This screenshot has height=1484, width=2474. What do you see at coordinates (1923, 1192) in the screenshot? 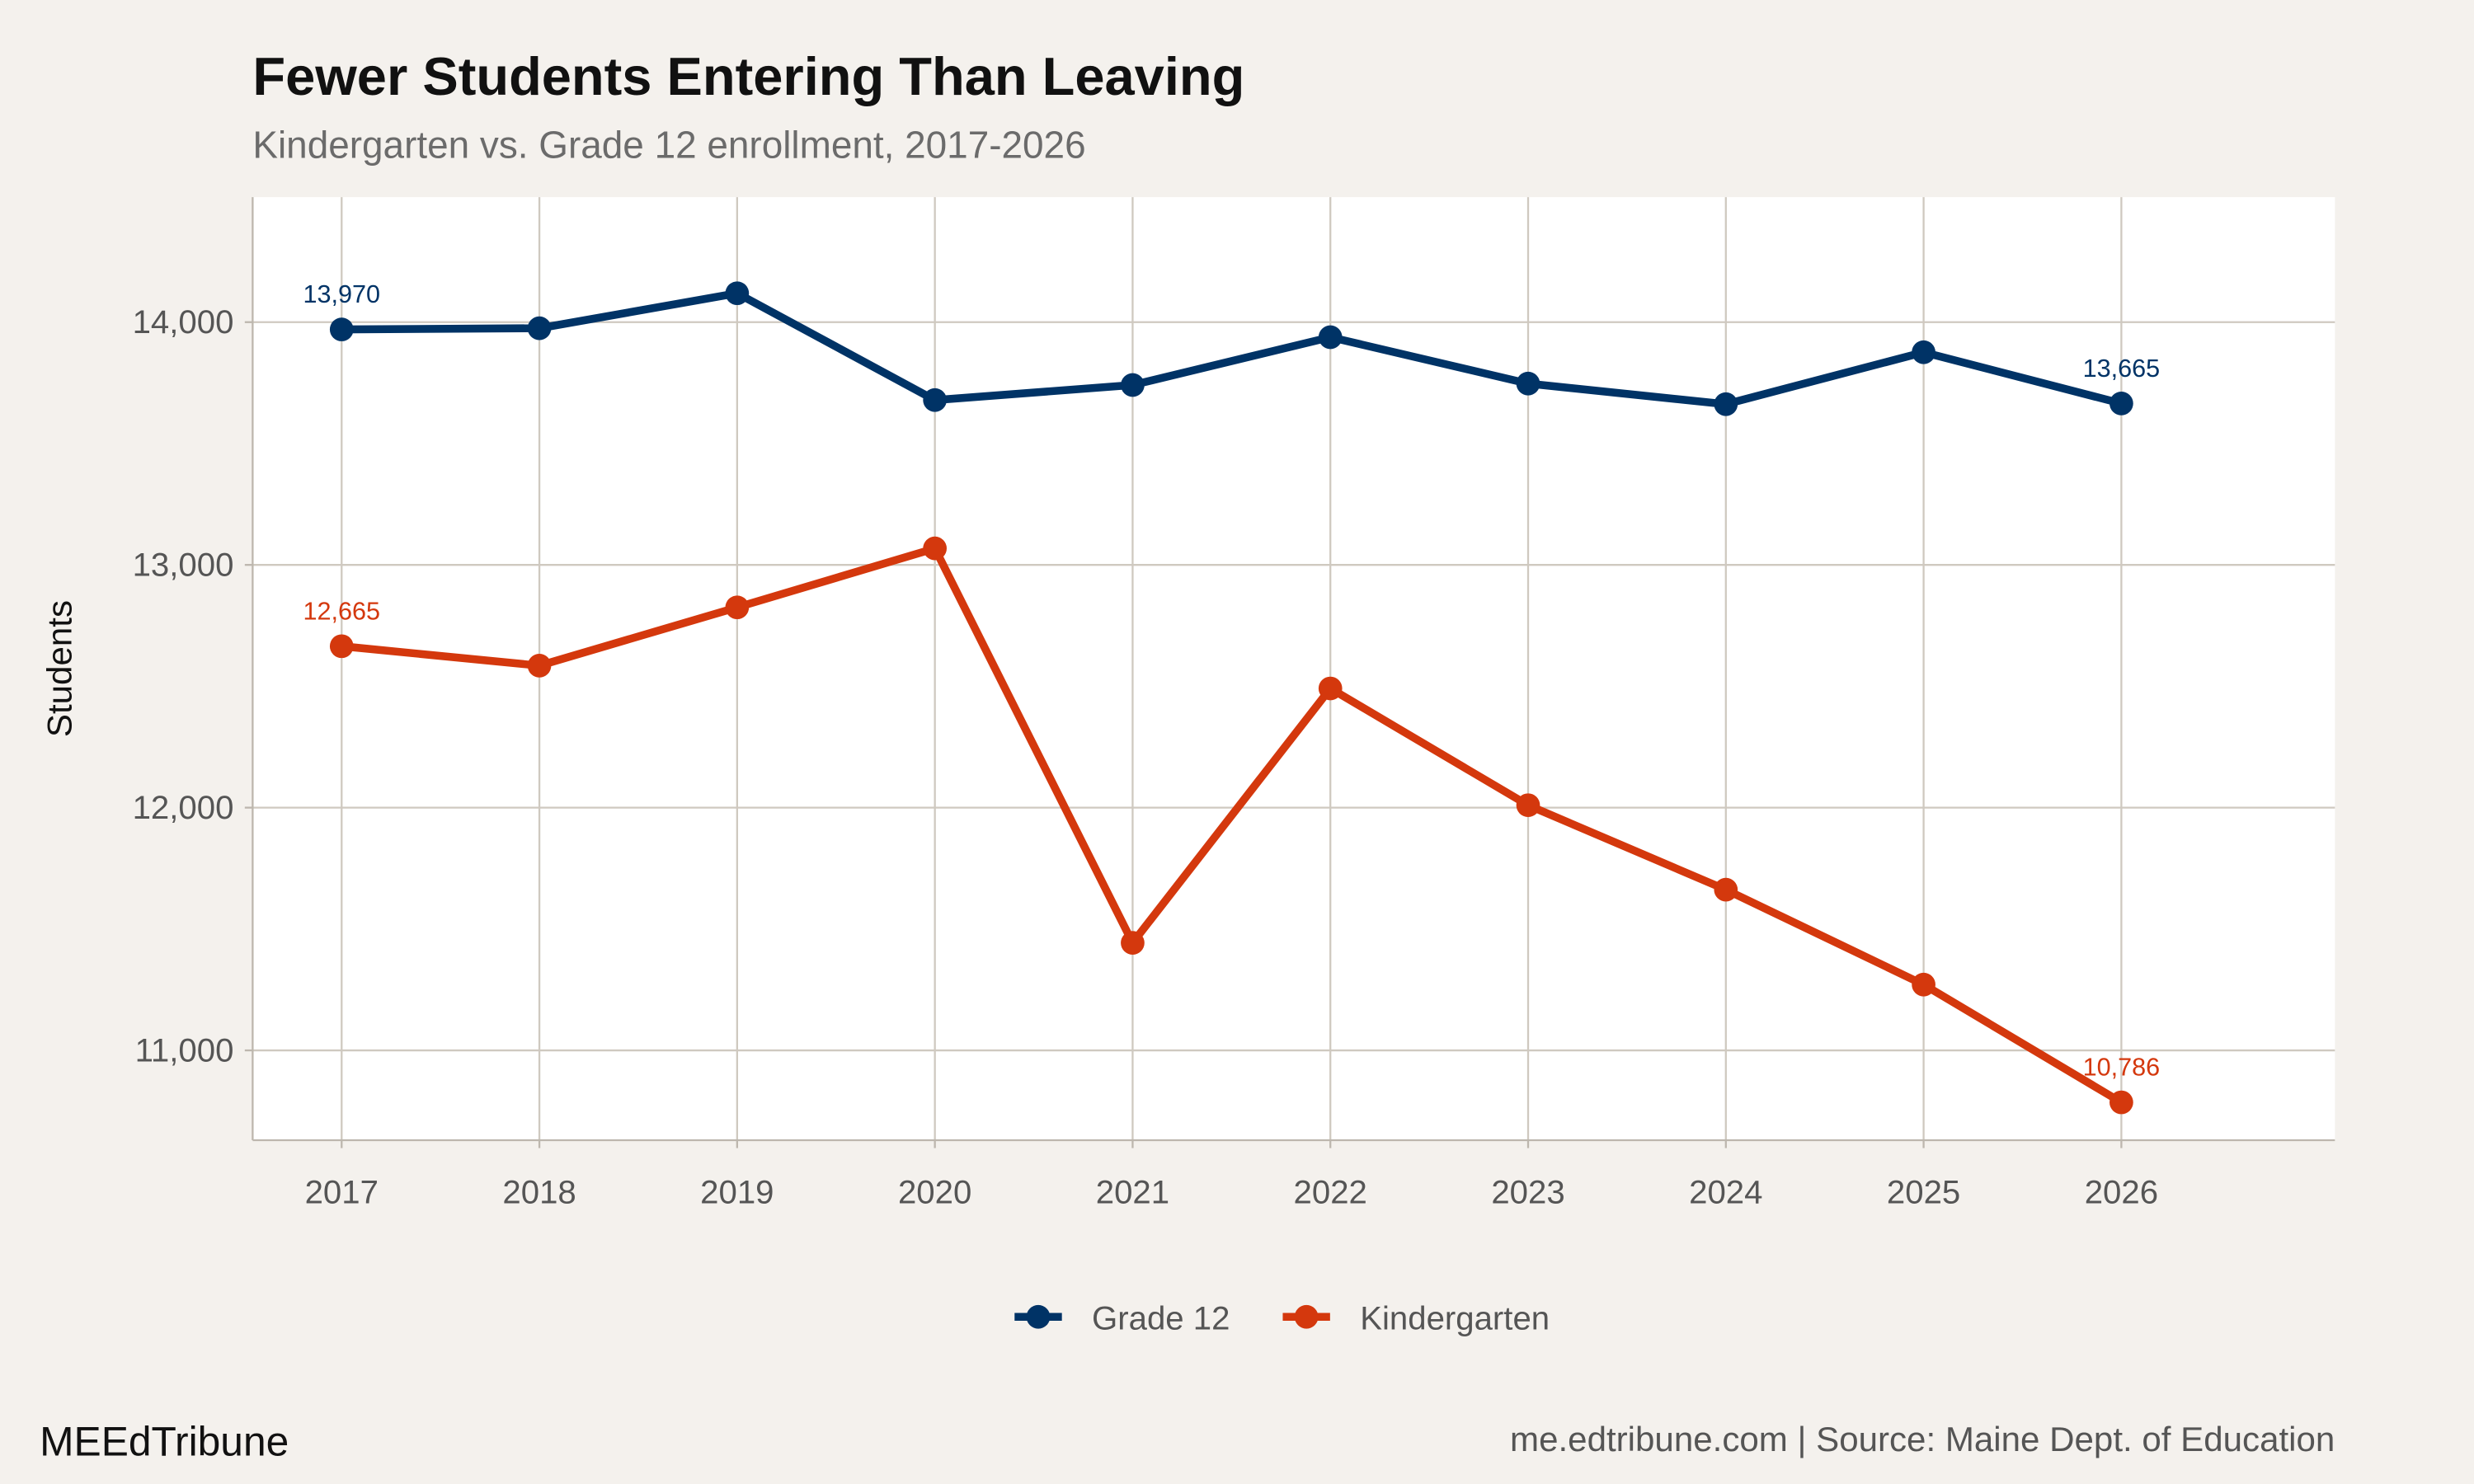
I see `x-tick-label: 2025` at bounding box center [1923, 1192].